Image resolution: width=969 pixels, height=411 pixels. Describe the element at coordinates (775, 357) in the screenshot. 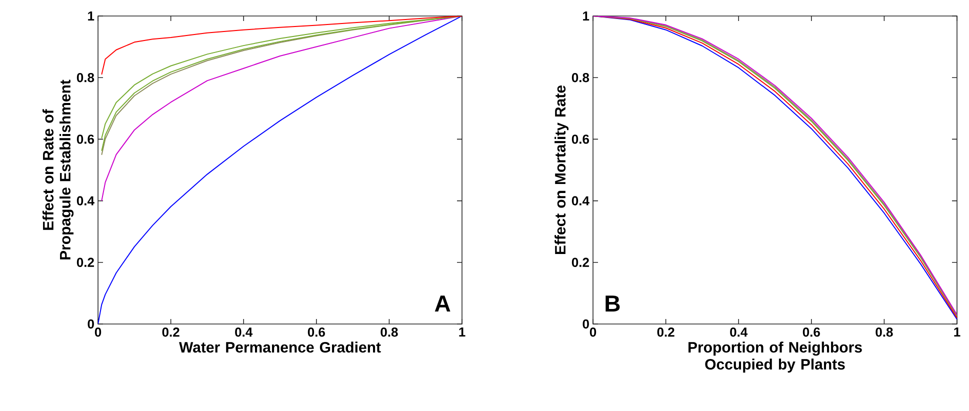

I see `x-axis-title: Proportion of Neighbors Occupied by Plants` at that location.